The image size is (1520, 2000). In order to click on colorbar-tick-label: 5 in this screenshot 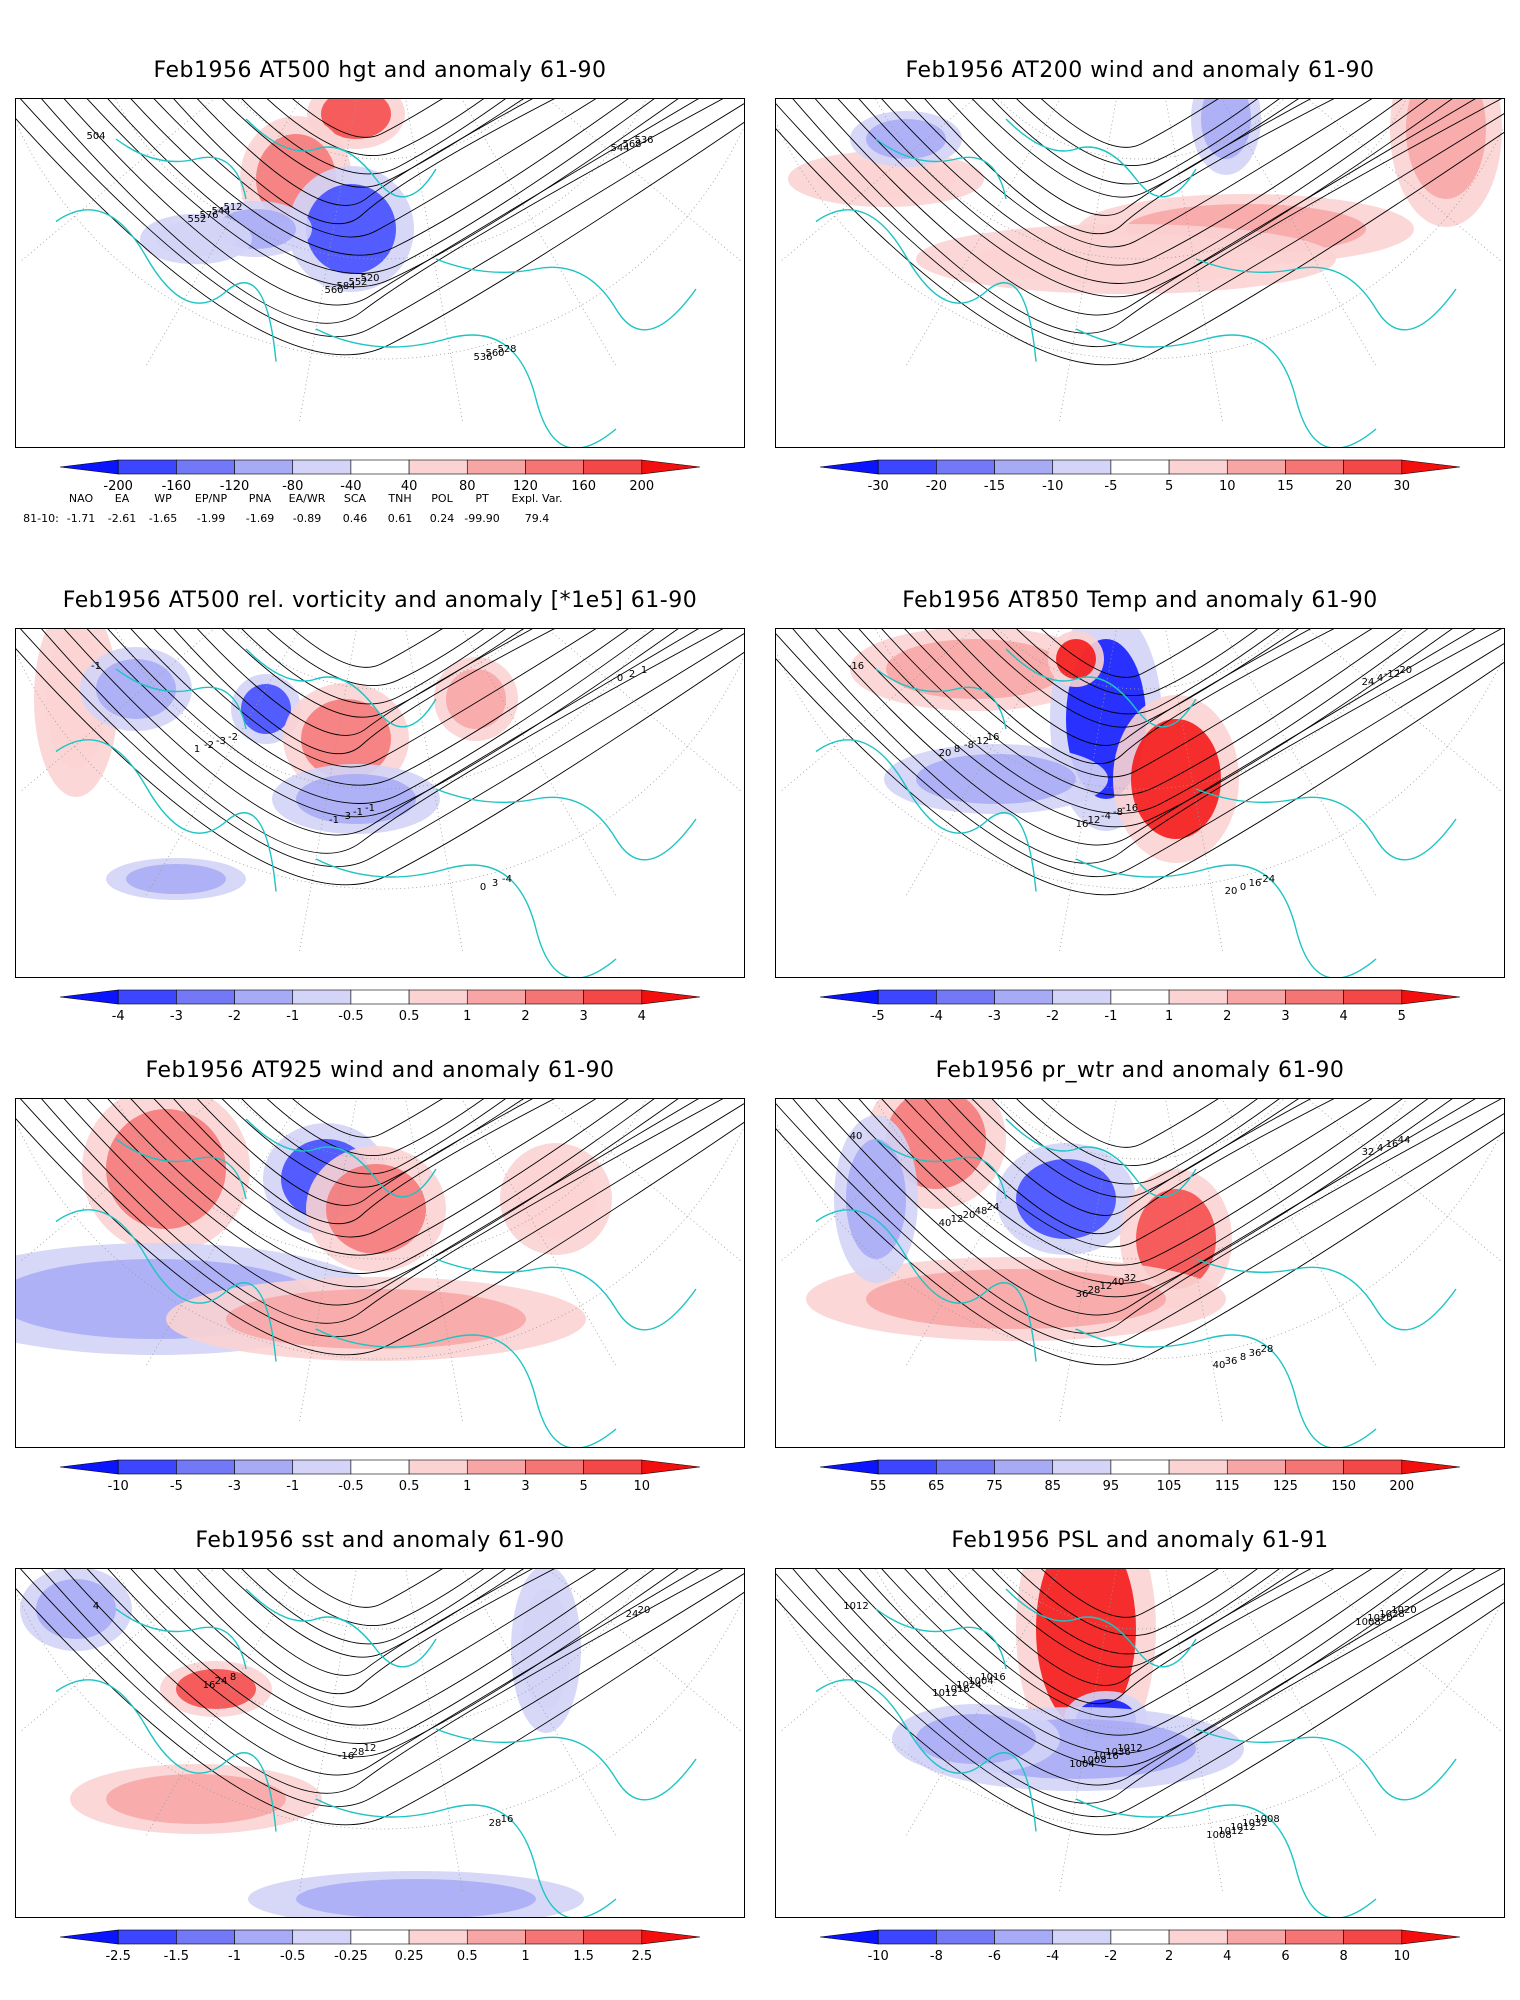, I will do `click(1169, 486)`.